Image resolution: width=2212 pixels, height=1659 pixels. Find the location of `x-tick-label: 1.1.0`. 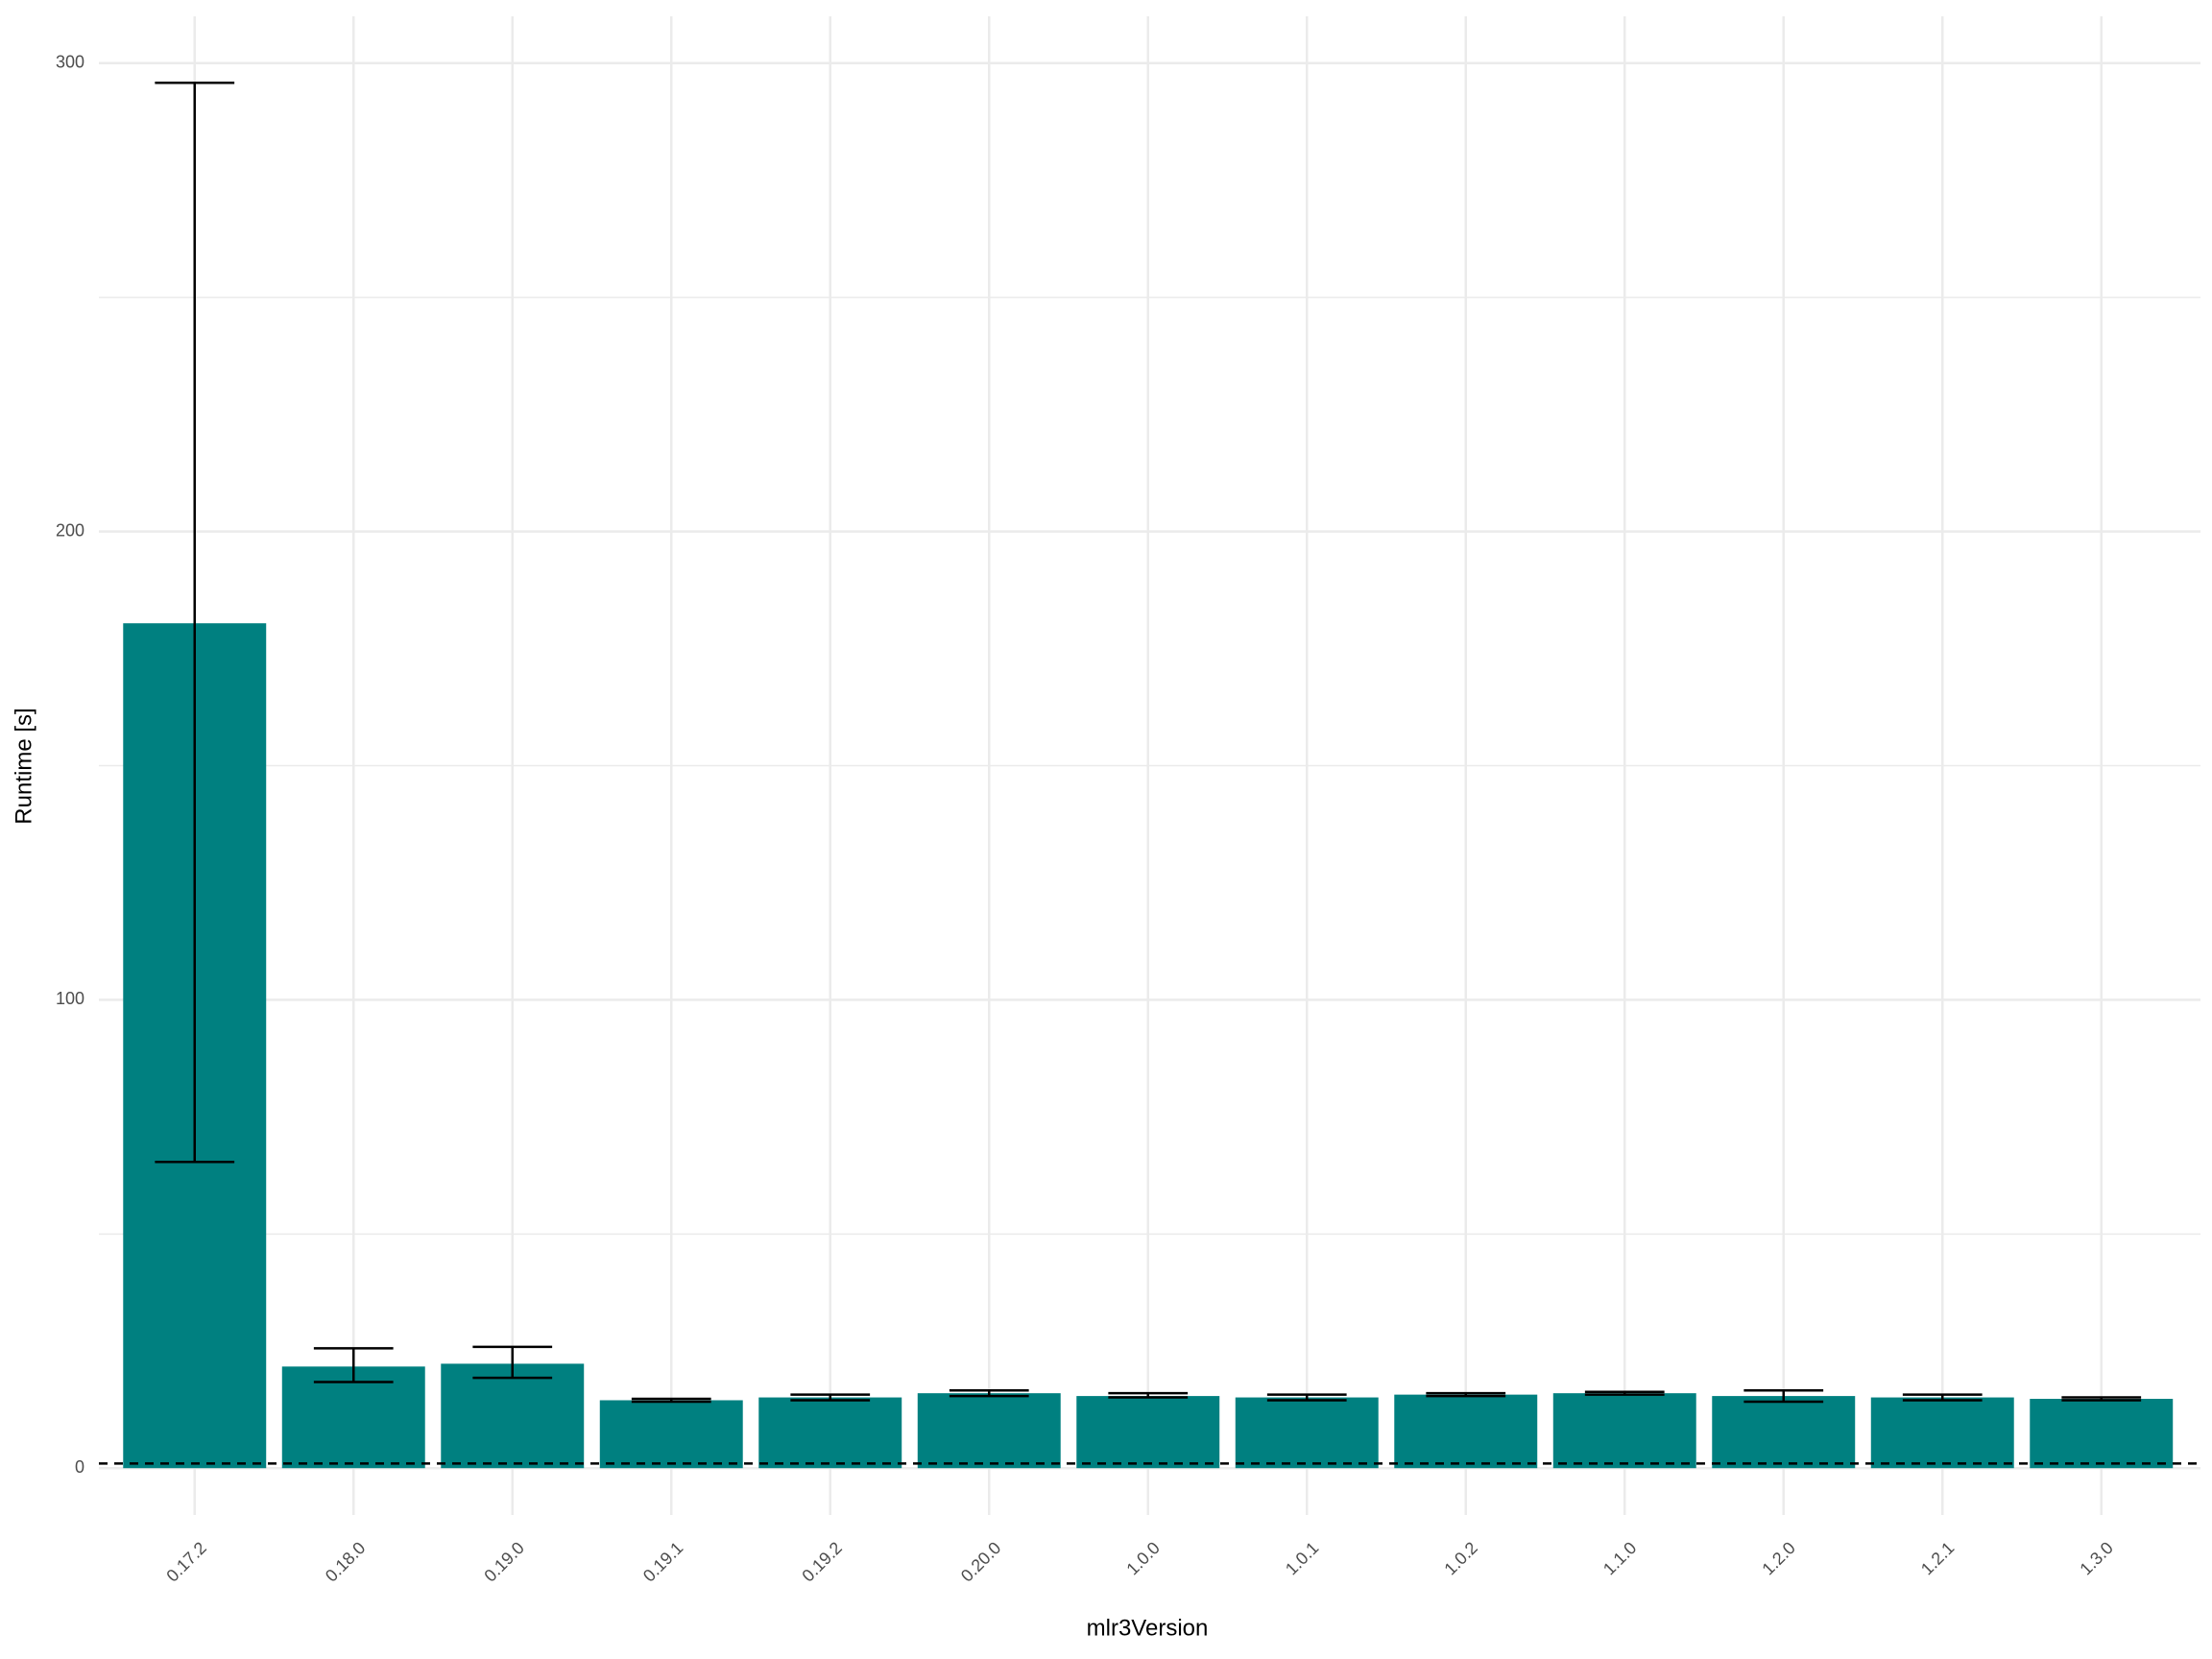

x-tick-label: 1.1.0 is located at coordinates (1619, 1558).